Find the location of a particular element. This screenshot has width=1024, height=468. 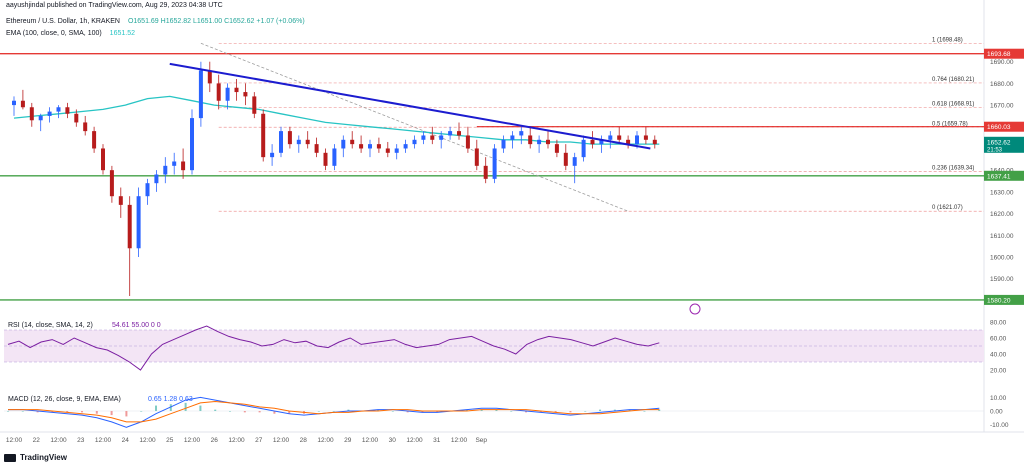

last-price-tag is located at coordinates (1004, 144).